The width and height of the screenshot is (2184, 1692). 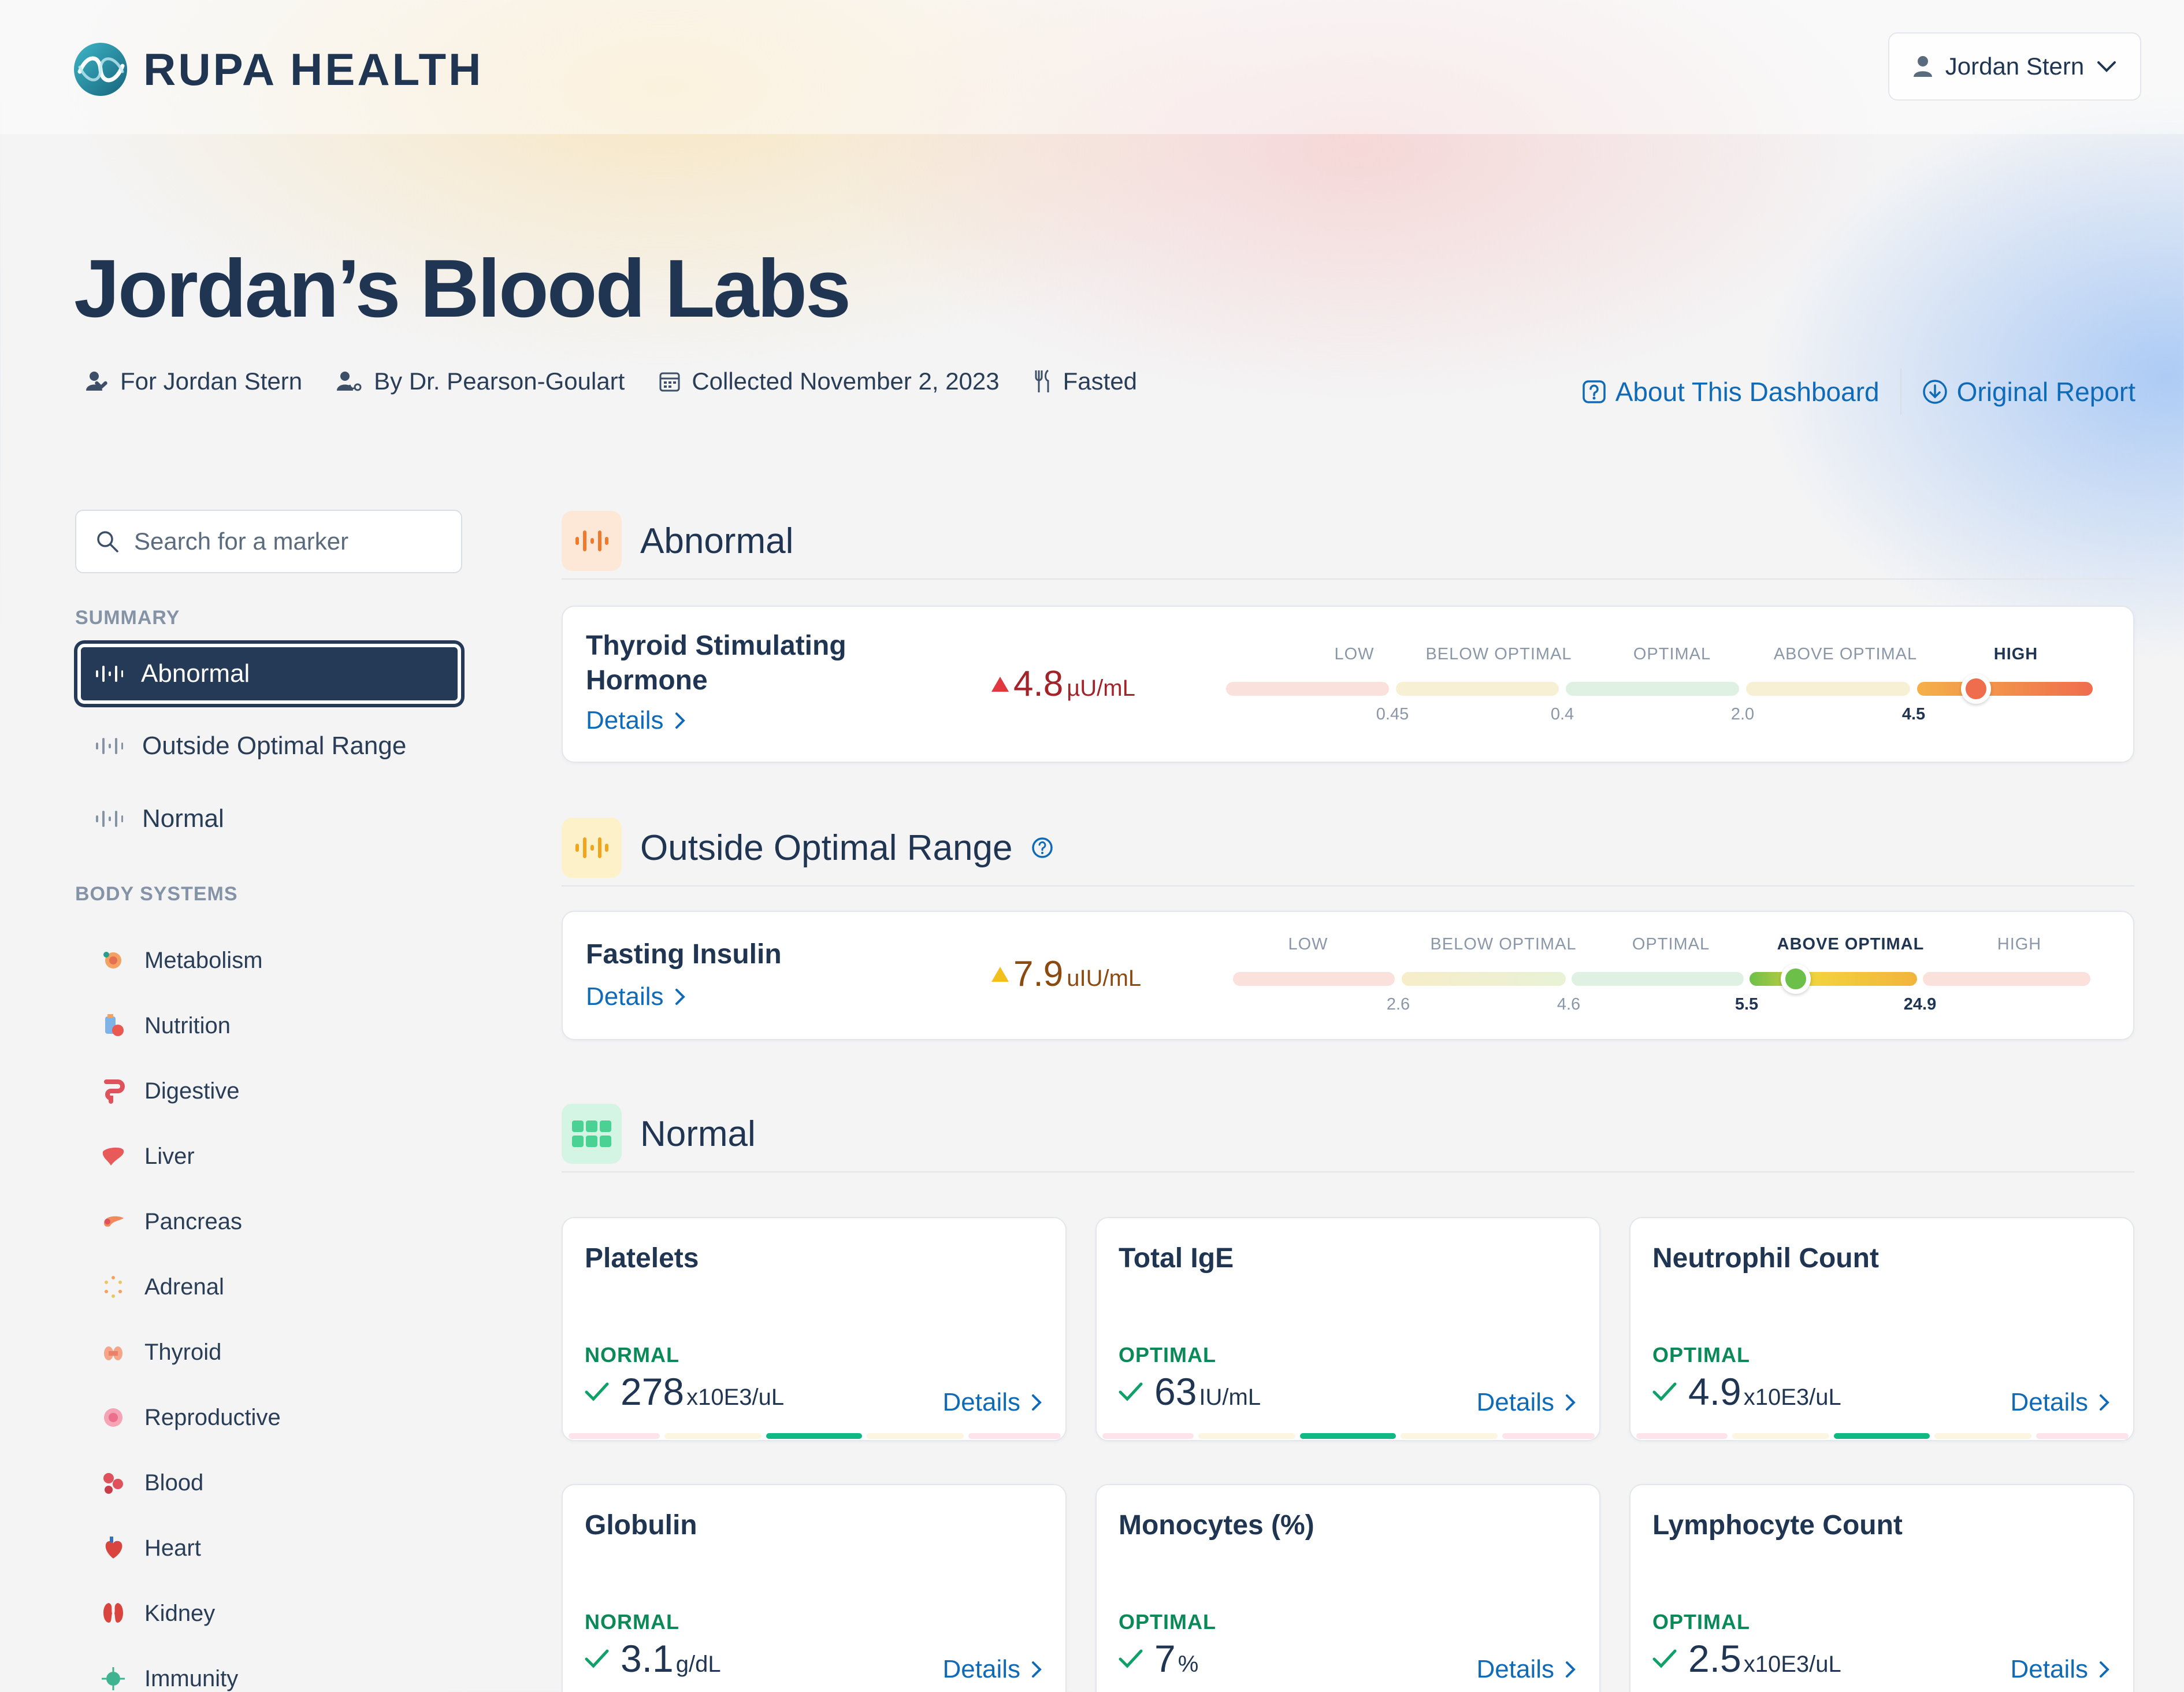 I want to click on sidebar-item-normal: Normal, so click(x=159, y=819).